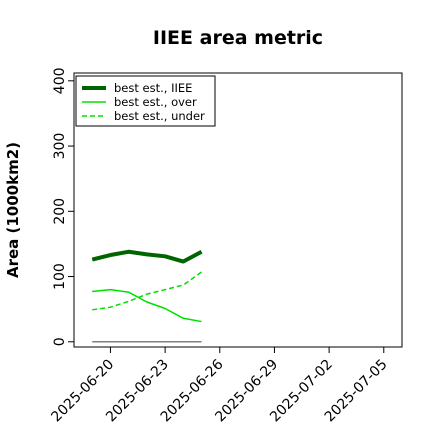 The width and height of the screenshot is (440, 440). What do you see at coordinates (155, 102) in the screenshot?
I see `legend-label: best est., over` at bounding box center [155, 102].